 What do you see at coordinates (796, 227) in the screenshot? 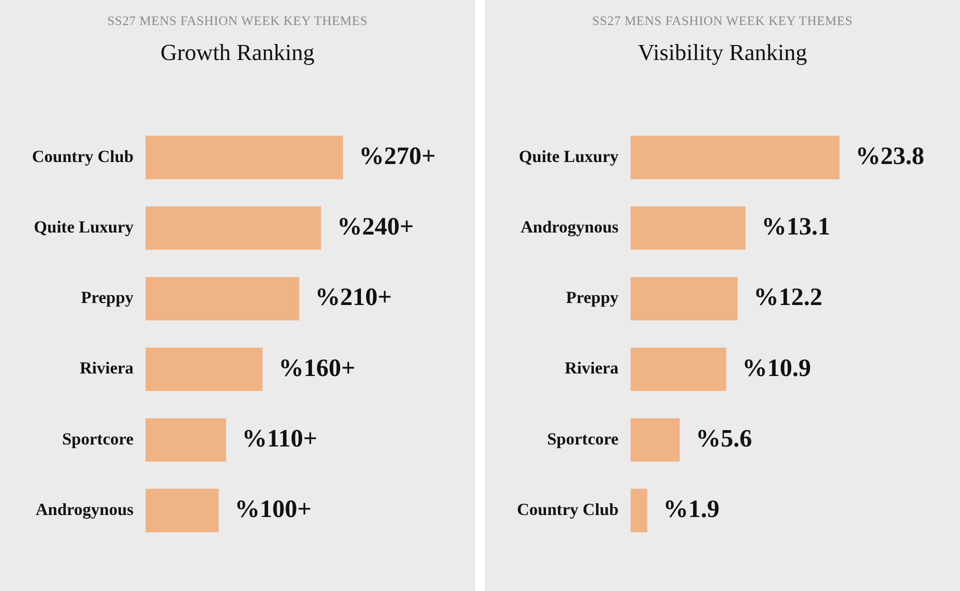
I see `data-label: %13.1` at bounding box center [796, 227].